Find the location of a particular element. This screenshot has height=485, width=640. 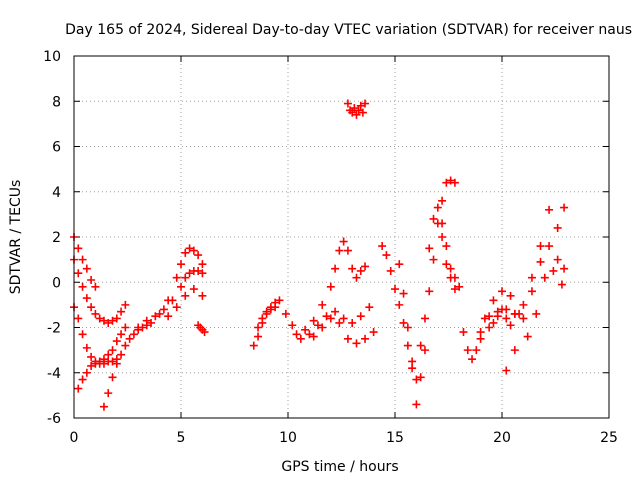

x-tick-label: 10 is located at coordinates (288, 438).